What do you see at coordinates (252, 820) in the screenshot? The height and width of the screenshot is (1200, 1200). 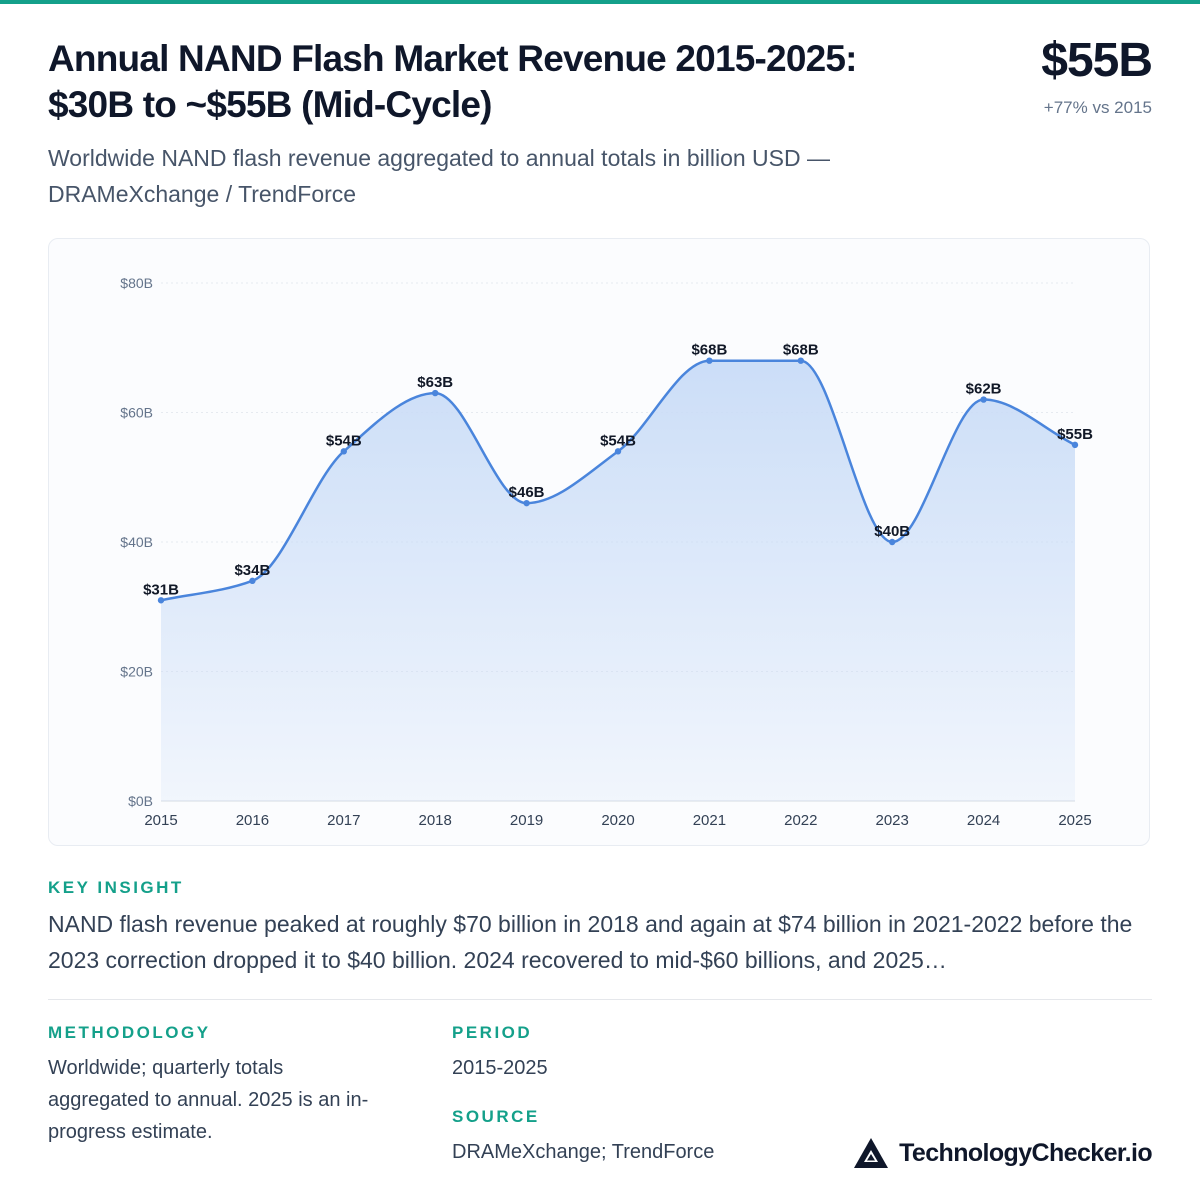 I see `x-tick-label: 2016` at bounding box center [252, 820].